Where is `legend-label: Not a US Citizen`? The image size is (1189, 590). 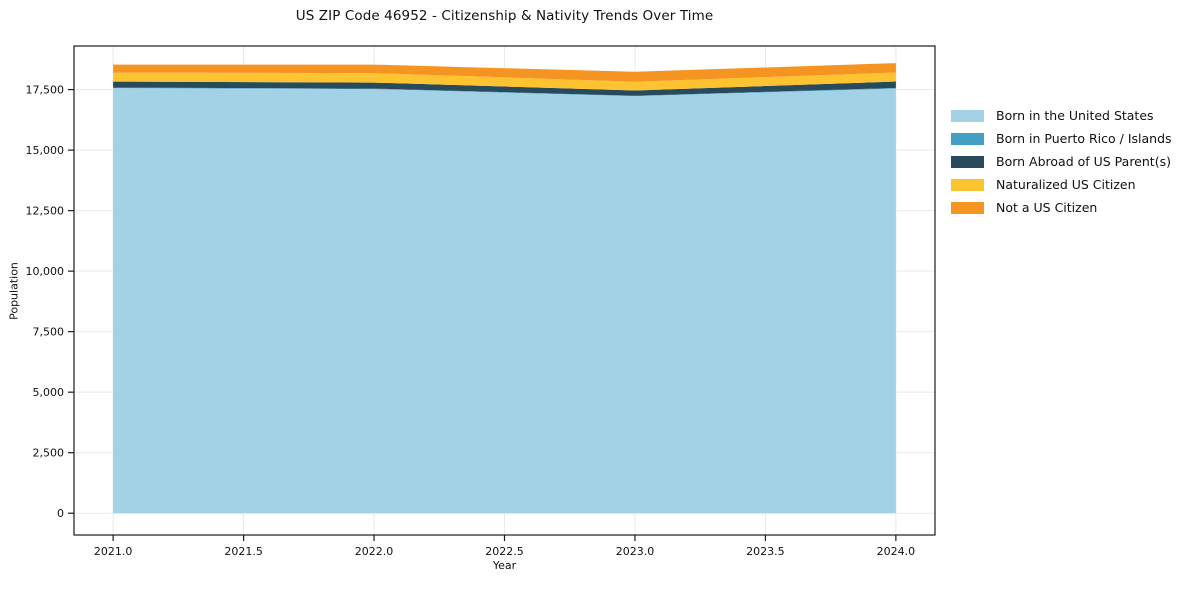
legend-label: Not a US Citizen is located at coordinates (1047, 207).